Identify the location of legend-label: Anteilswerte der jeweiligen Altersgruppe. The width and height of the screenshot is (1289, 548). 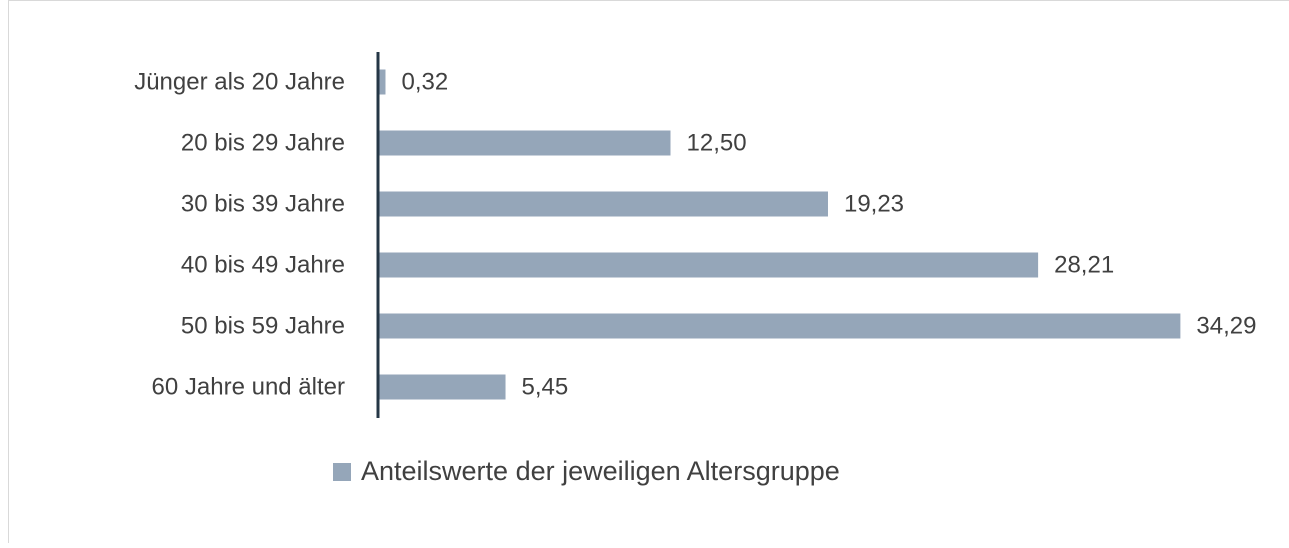
(600, 471).